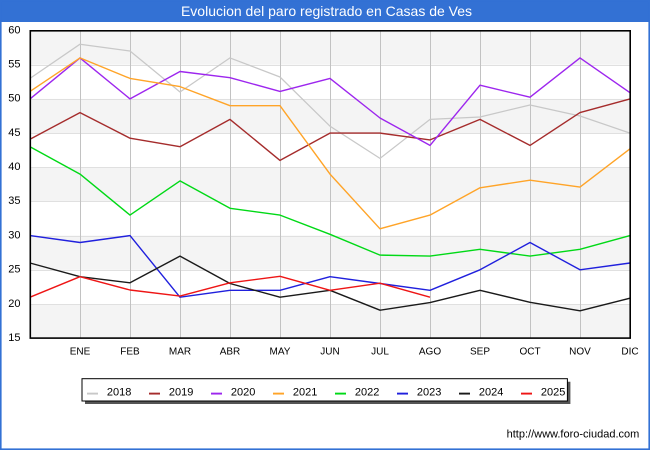  I want to click on svg-text: ENE, so click(80, 352).